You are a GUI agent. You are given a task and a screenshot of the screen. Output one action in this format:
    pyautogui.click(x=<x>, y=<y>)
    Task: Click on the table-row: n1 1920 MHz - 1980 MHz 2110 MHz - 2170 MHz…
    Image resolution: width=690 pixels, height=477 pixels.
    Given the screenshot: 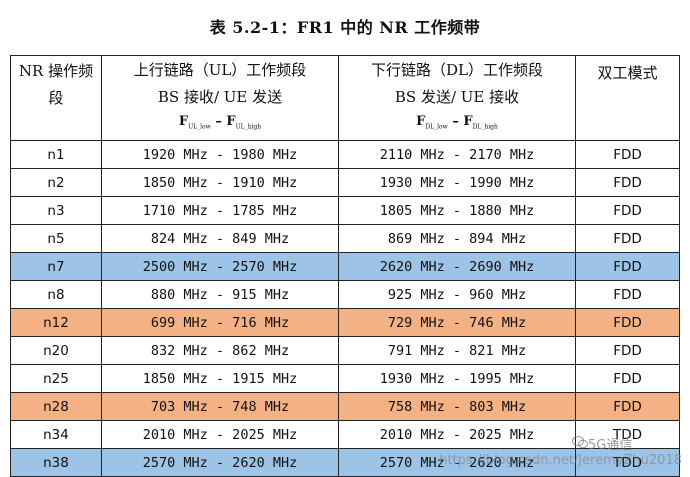 What is the action you would take?
    pyautogui.click(x=345, y=154)
    